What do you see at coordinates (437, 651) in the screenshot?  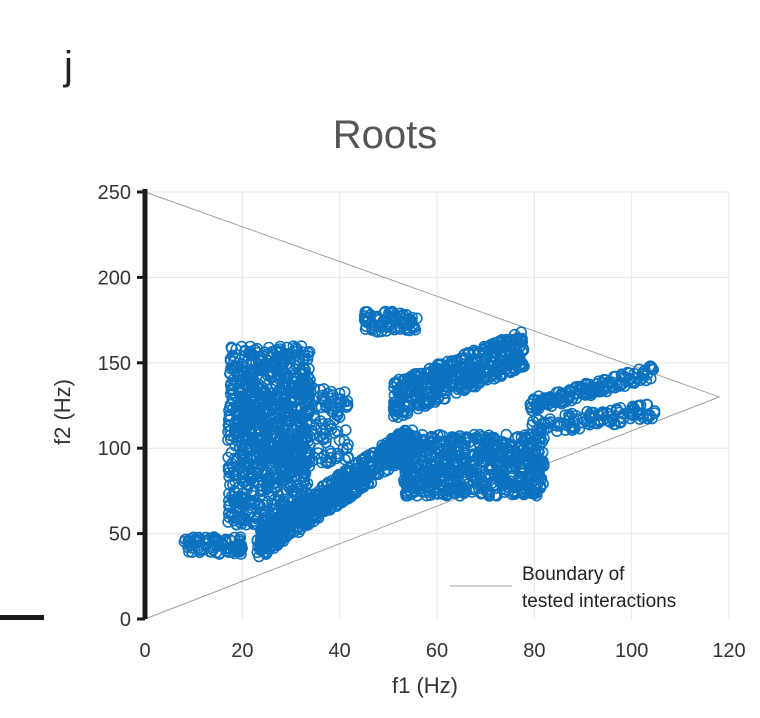 I see `x-tick-label: 60` at bounding box center [437, 651].